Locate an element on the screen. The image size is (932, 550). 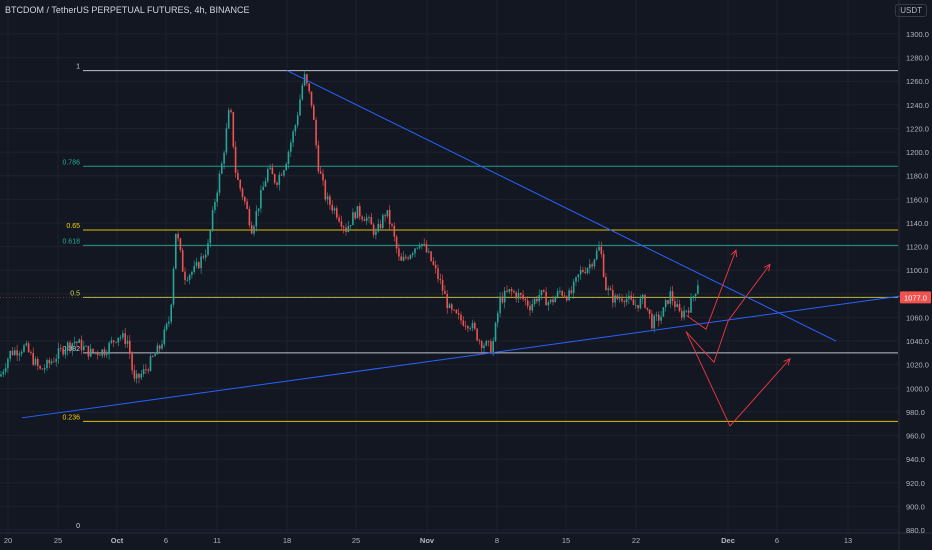
time-tick-label: Dec is located at coordinates (728, 540).